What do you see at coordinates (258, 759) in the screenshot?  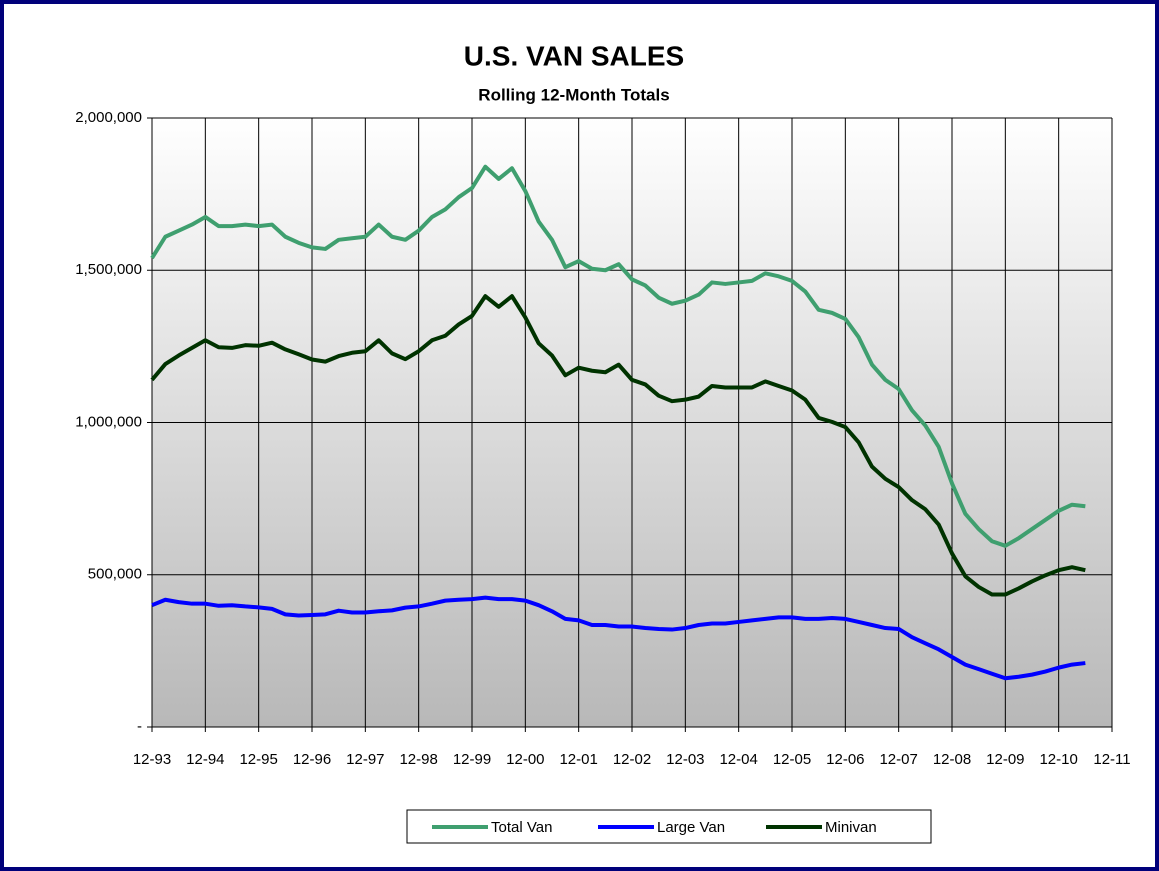 I see `x-tick-label: 12-95` at bounding box center [258, 759].